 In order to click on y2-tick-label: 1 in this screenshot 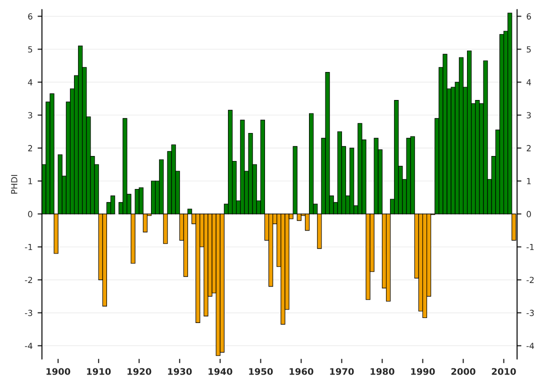, I will do `click(529, 181)`.